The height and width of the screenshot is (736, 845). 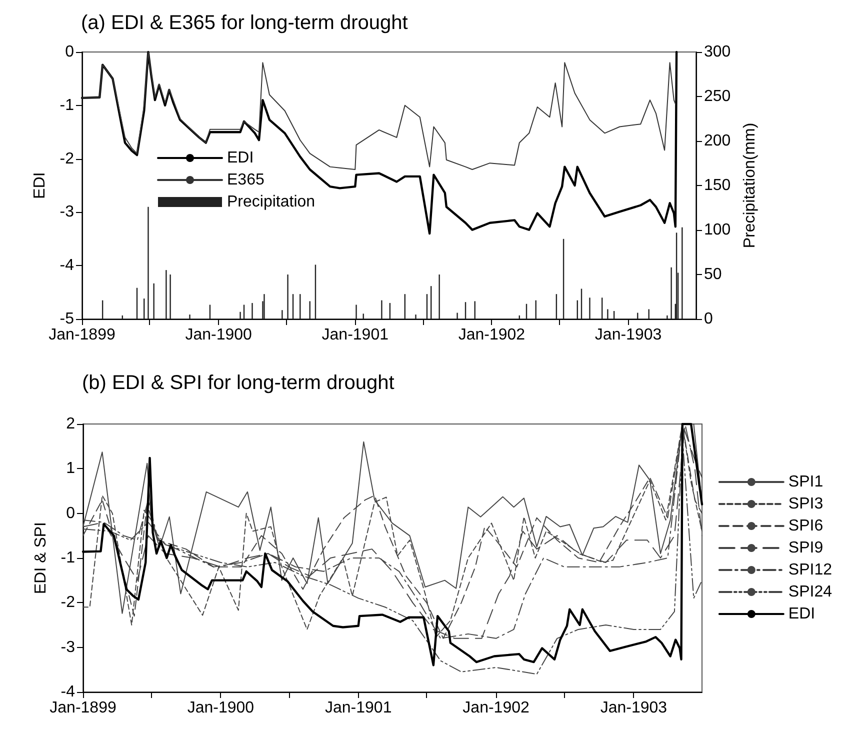 What do you see at coordinates (810, 592) in the screenshot?
I see `legend-label: SPI24` at bounding box center [810, 592].